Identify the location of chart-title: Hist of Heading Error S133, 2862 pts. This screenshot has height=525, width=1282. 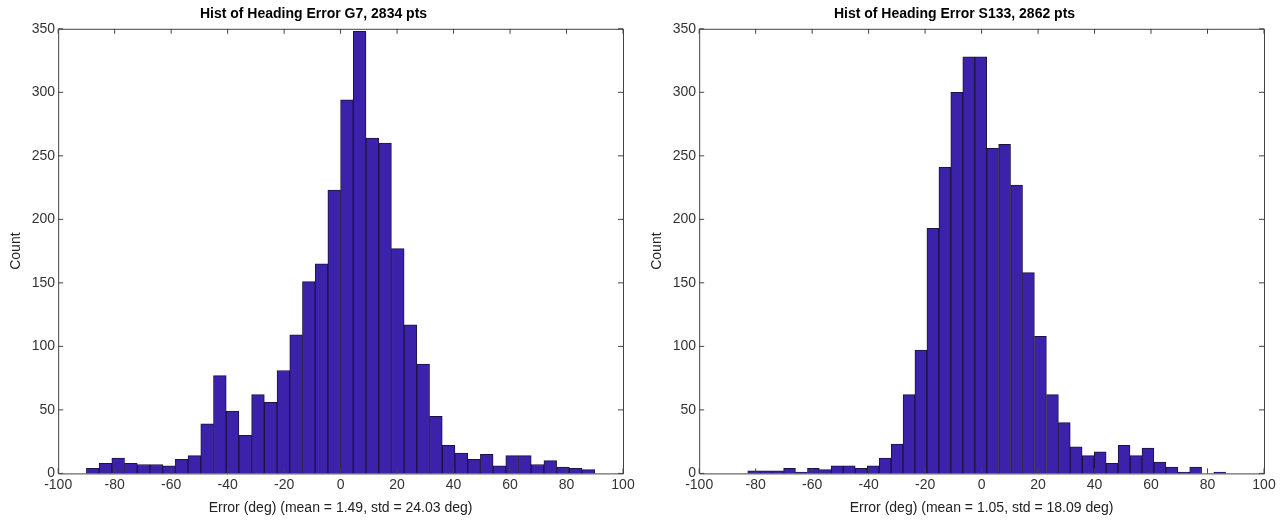
(954, 13).